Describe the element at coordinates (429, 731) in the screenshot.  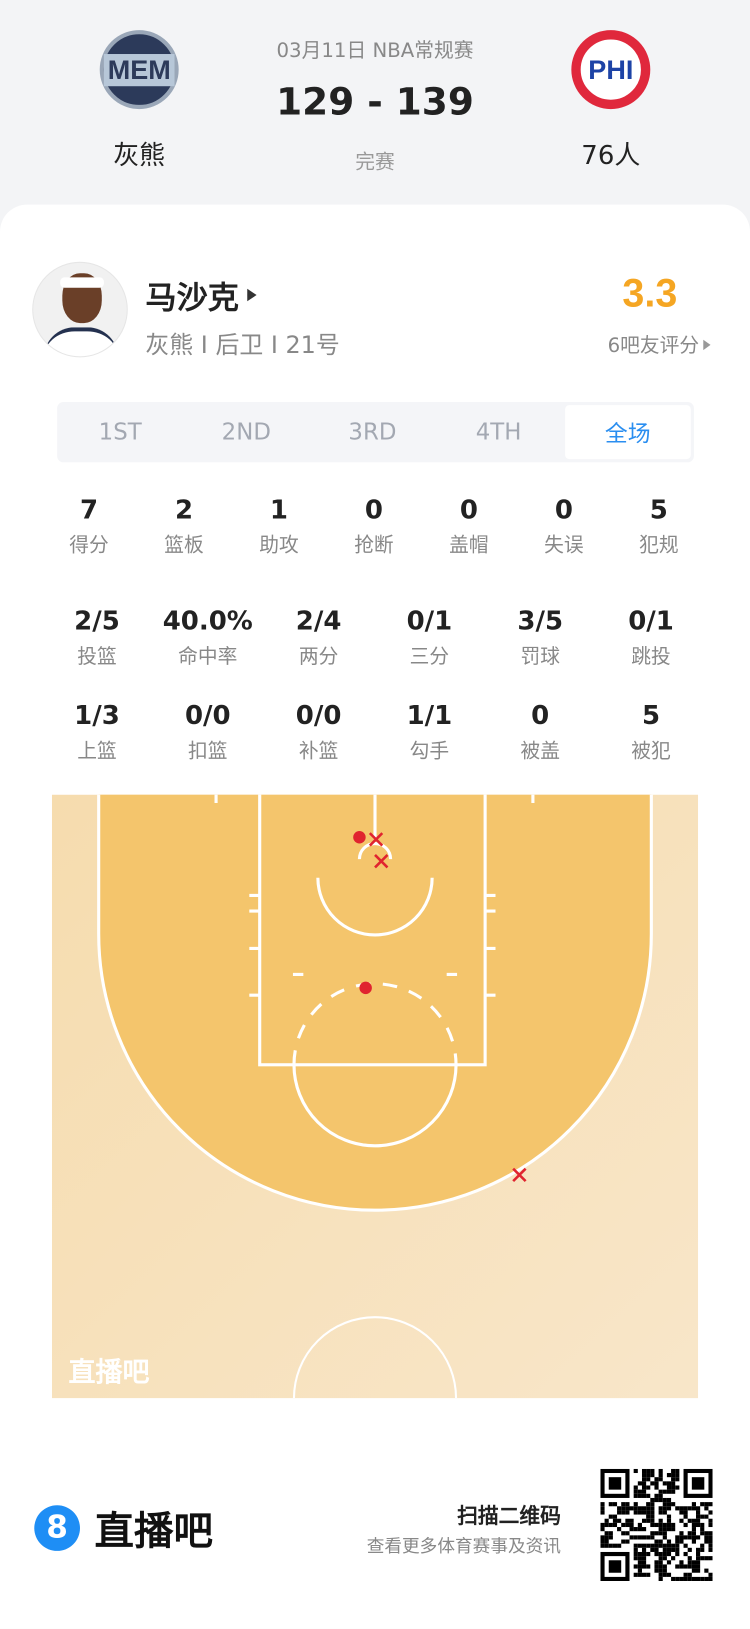
I see `stat-cell: 1/1 勾手` at that location.